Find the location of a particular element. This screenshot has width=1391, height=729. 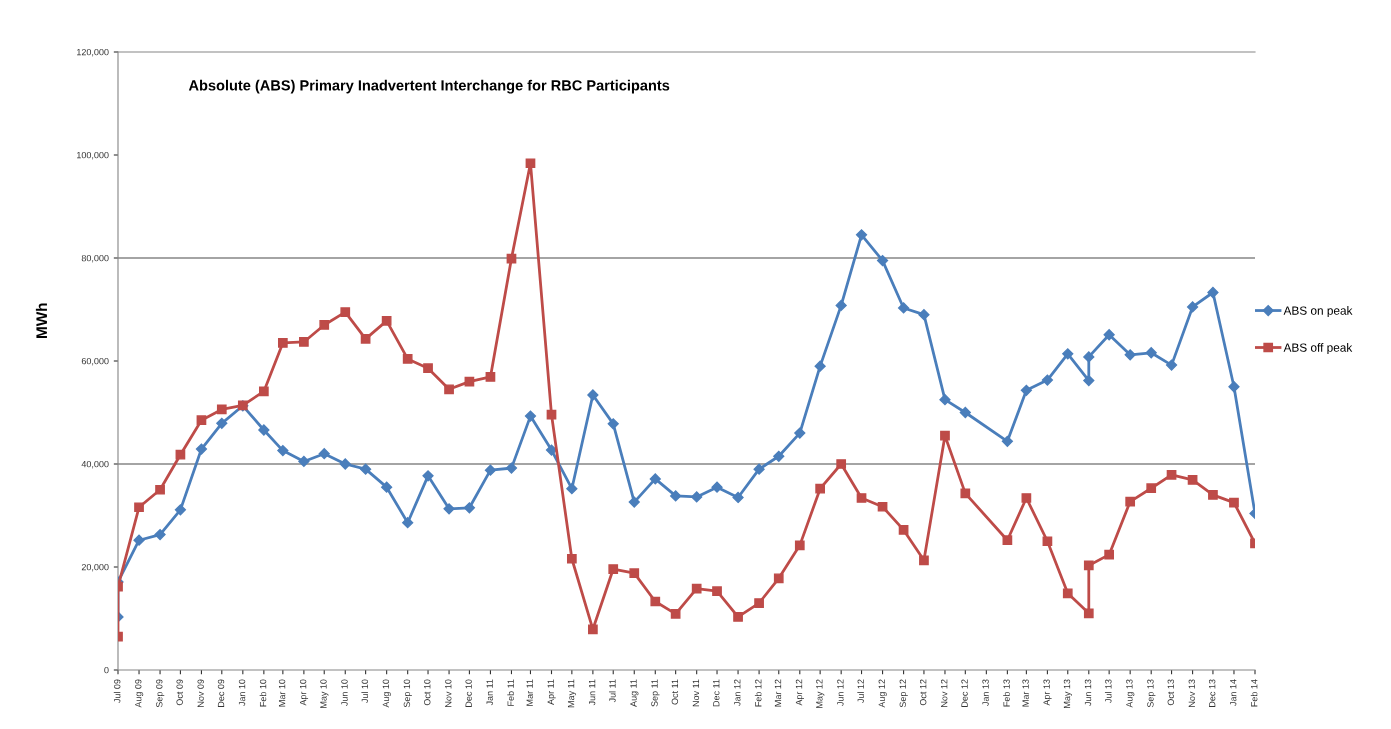

x-tick-label: Aug 11 is located at coordinates (634, 693).